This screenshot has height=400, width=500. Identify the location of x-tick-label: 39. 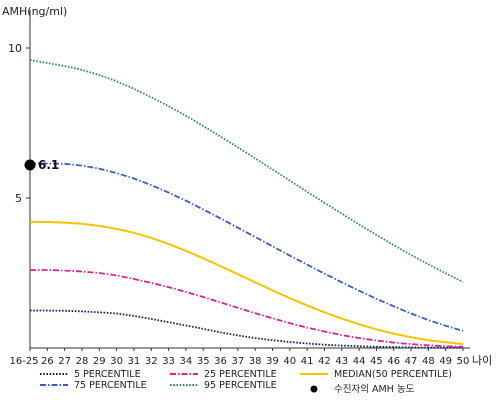
(272, 361).